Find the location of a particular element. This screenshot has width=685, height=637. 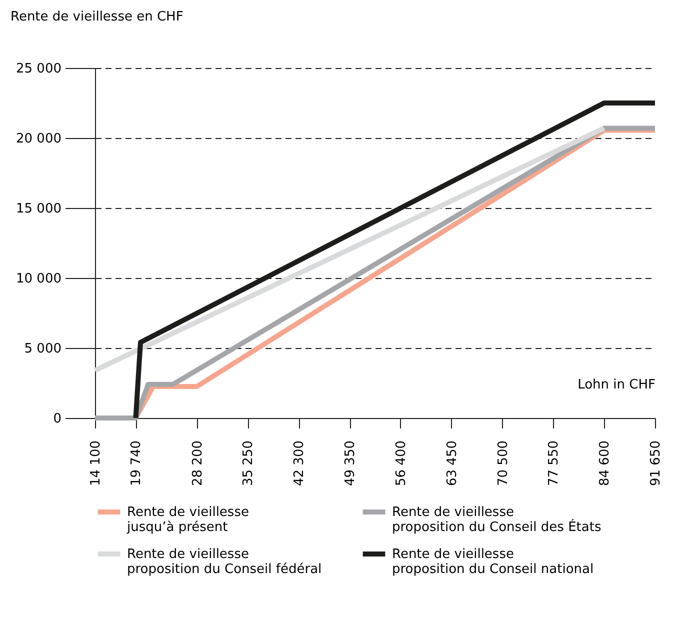

x-tick-label: 14 100 is located at coordinates (96, 463).